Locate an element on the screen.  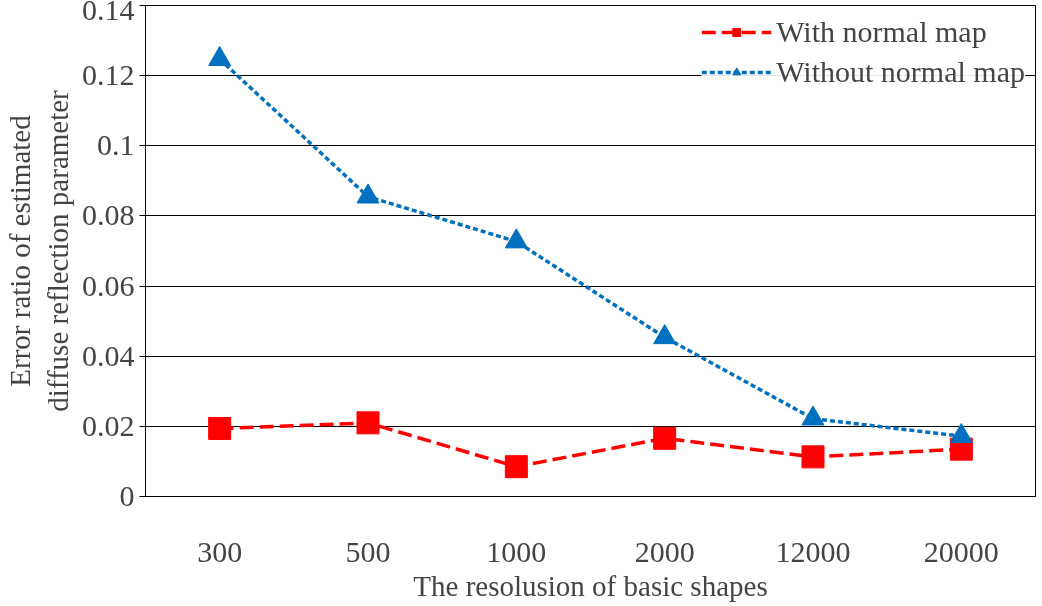
y-tick-label: 0.04 is located at coordinates (108, 355).